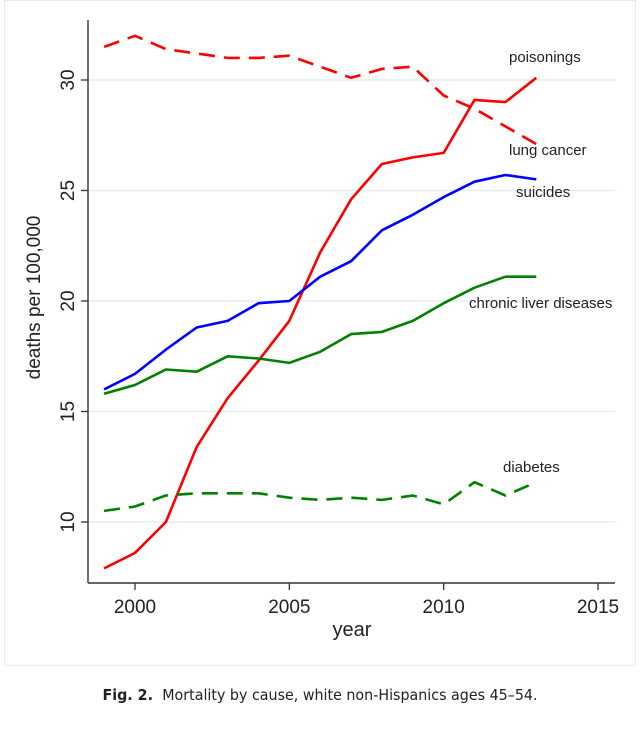  I want to click on x-tick-label: 2005, so click(289, 607).